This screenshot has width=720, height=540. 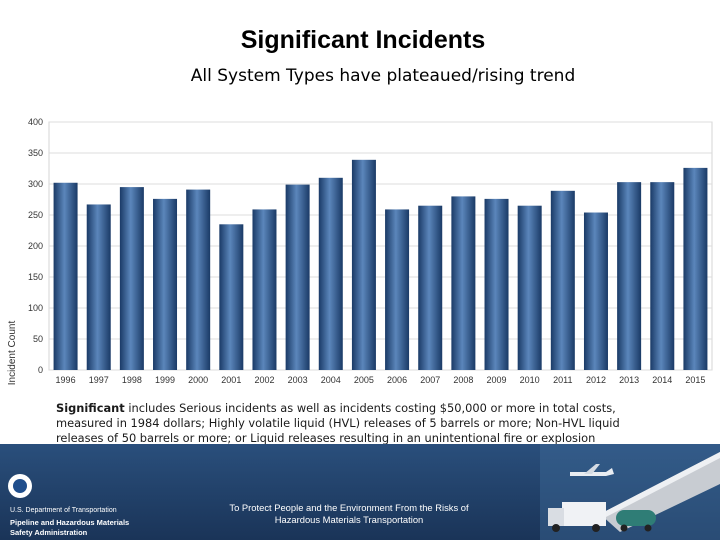 I want to click on bar-2013, so click(x=629, y=276).